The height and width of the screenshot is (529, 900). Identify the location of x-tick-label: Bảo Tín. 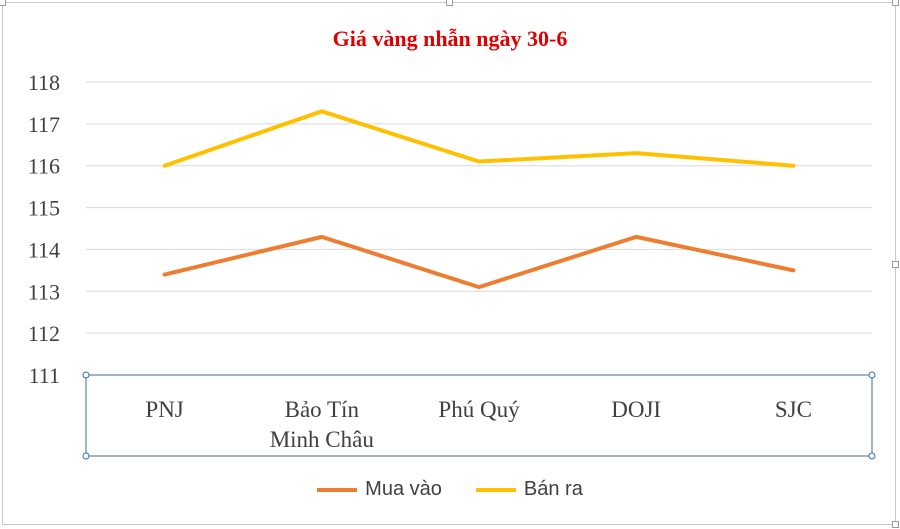
(322, 409).